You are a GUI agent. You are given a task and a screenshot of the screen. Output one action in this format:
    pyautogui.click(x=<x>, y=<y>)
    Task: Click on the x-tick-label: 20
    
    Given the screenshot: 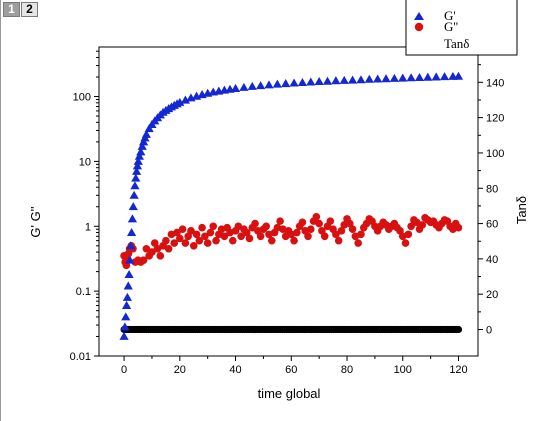 What is the action you would take?
    pyautogui.click(x=180, y=370)
    